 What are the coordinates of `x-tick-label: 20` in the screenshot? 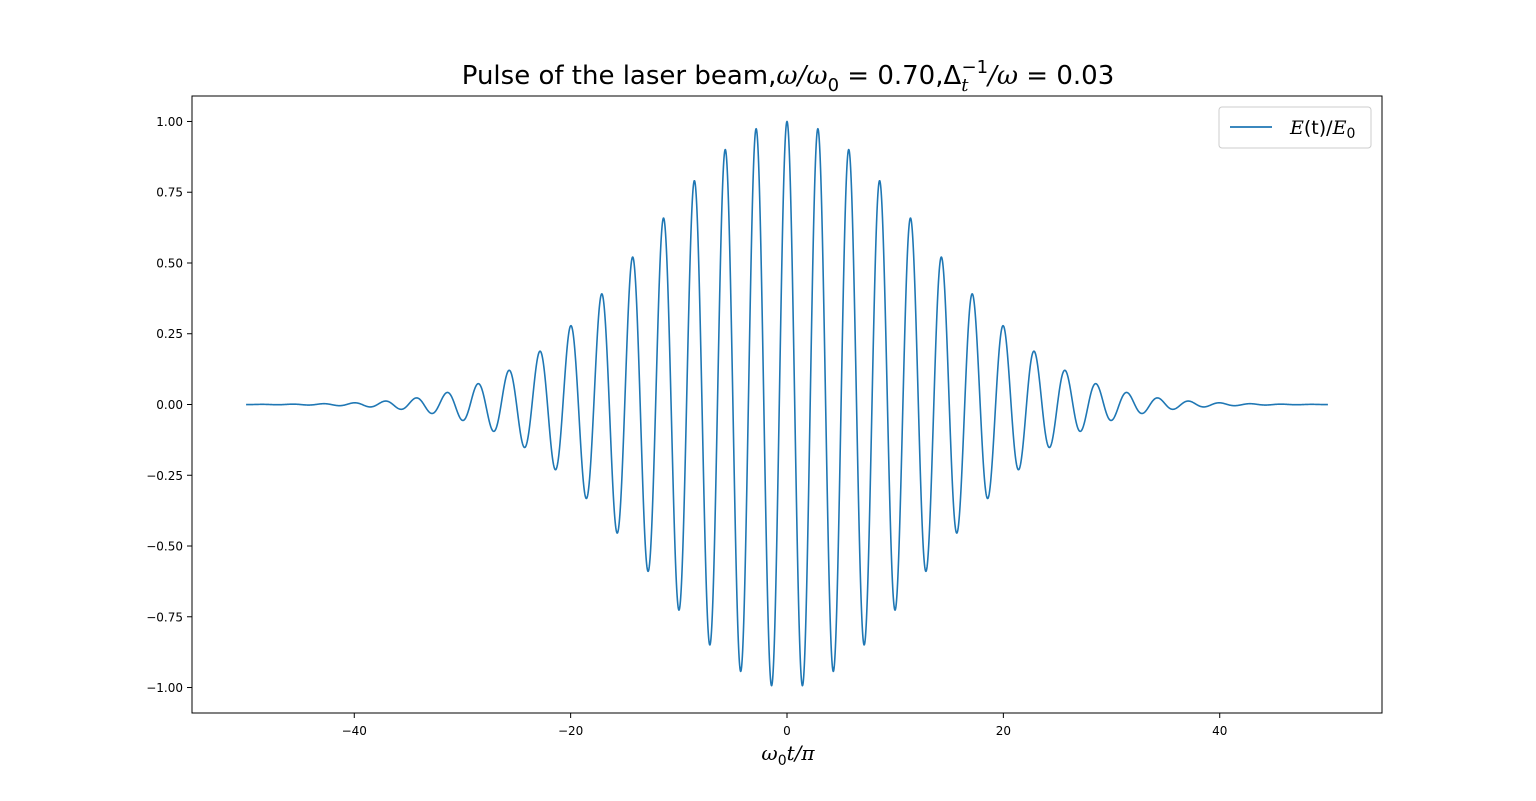 It's located at (1003, 731).